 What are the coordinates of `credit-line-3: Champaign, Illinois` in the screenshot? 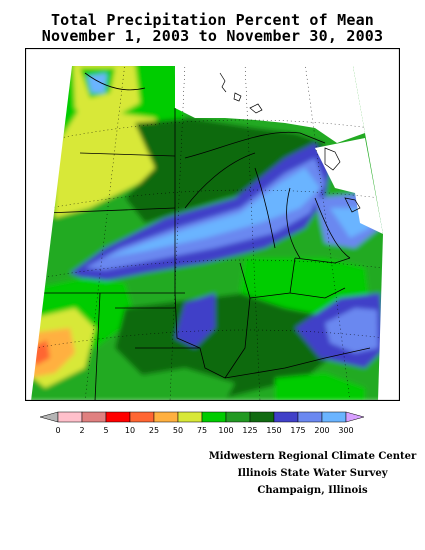 It's located at (312, 490).